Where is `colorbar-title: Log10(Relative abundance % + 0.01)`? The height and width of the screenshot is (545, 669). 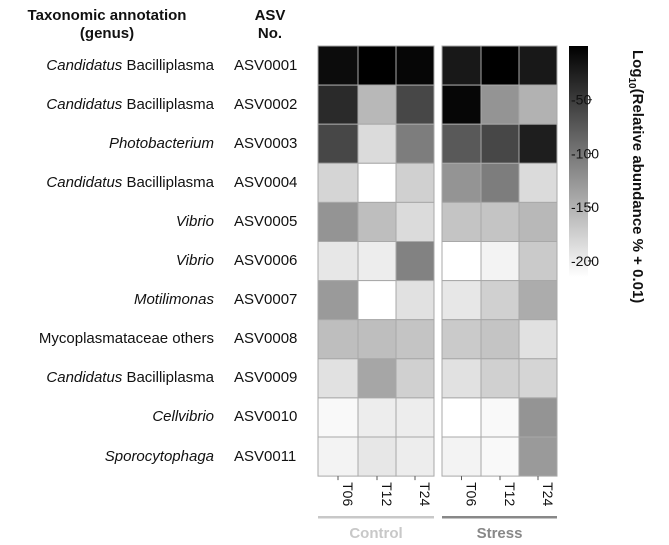
colorbar-title: Log10(Relative abundance % + 0.01) is located at coordinates (636, 176).